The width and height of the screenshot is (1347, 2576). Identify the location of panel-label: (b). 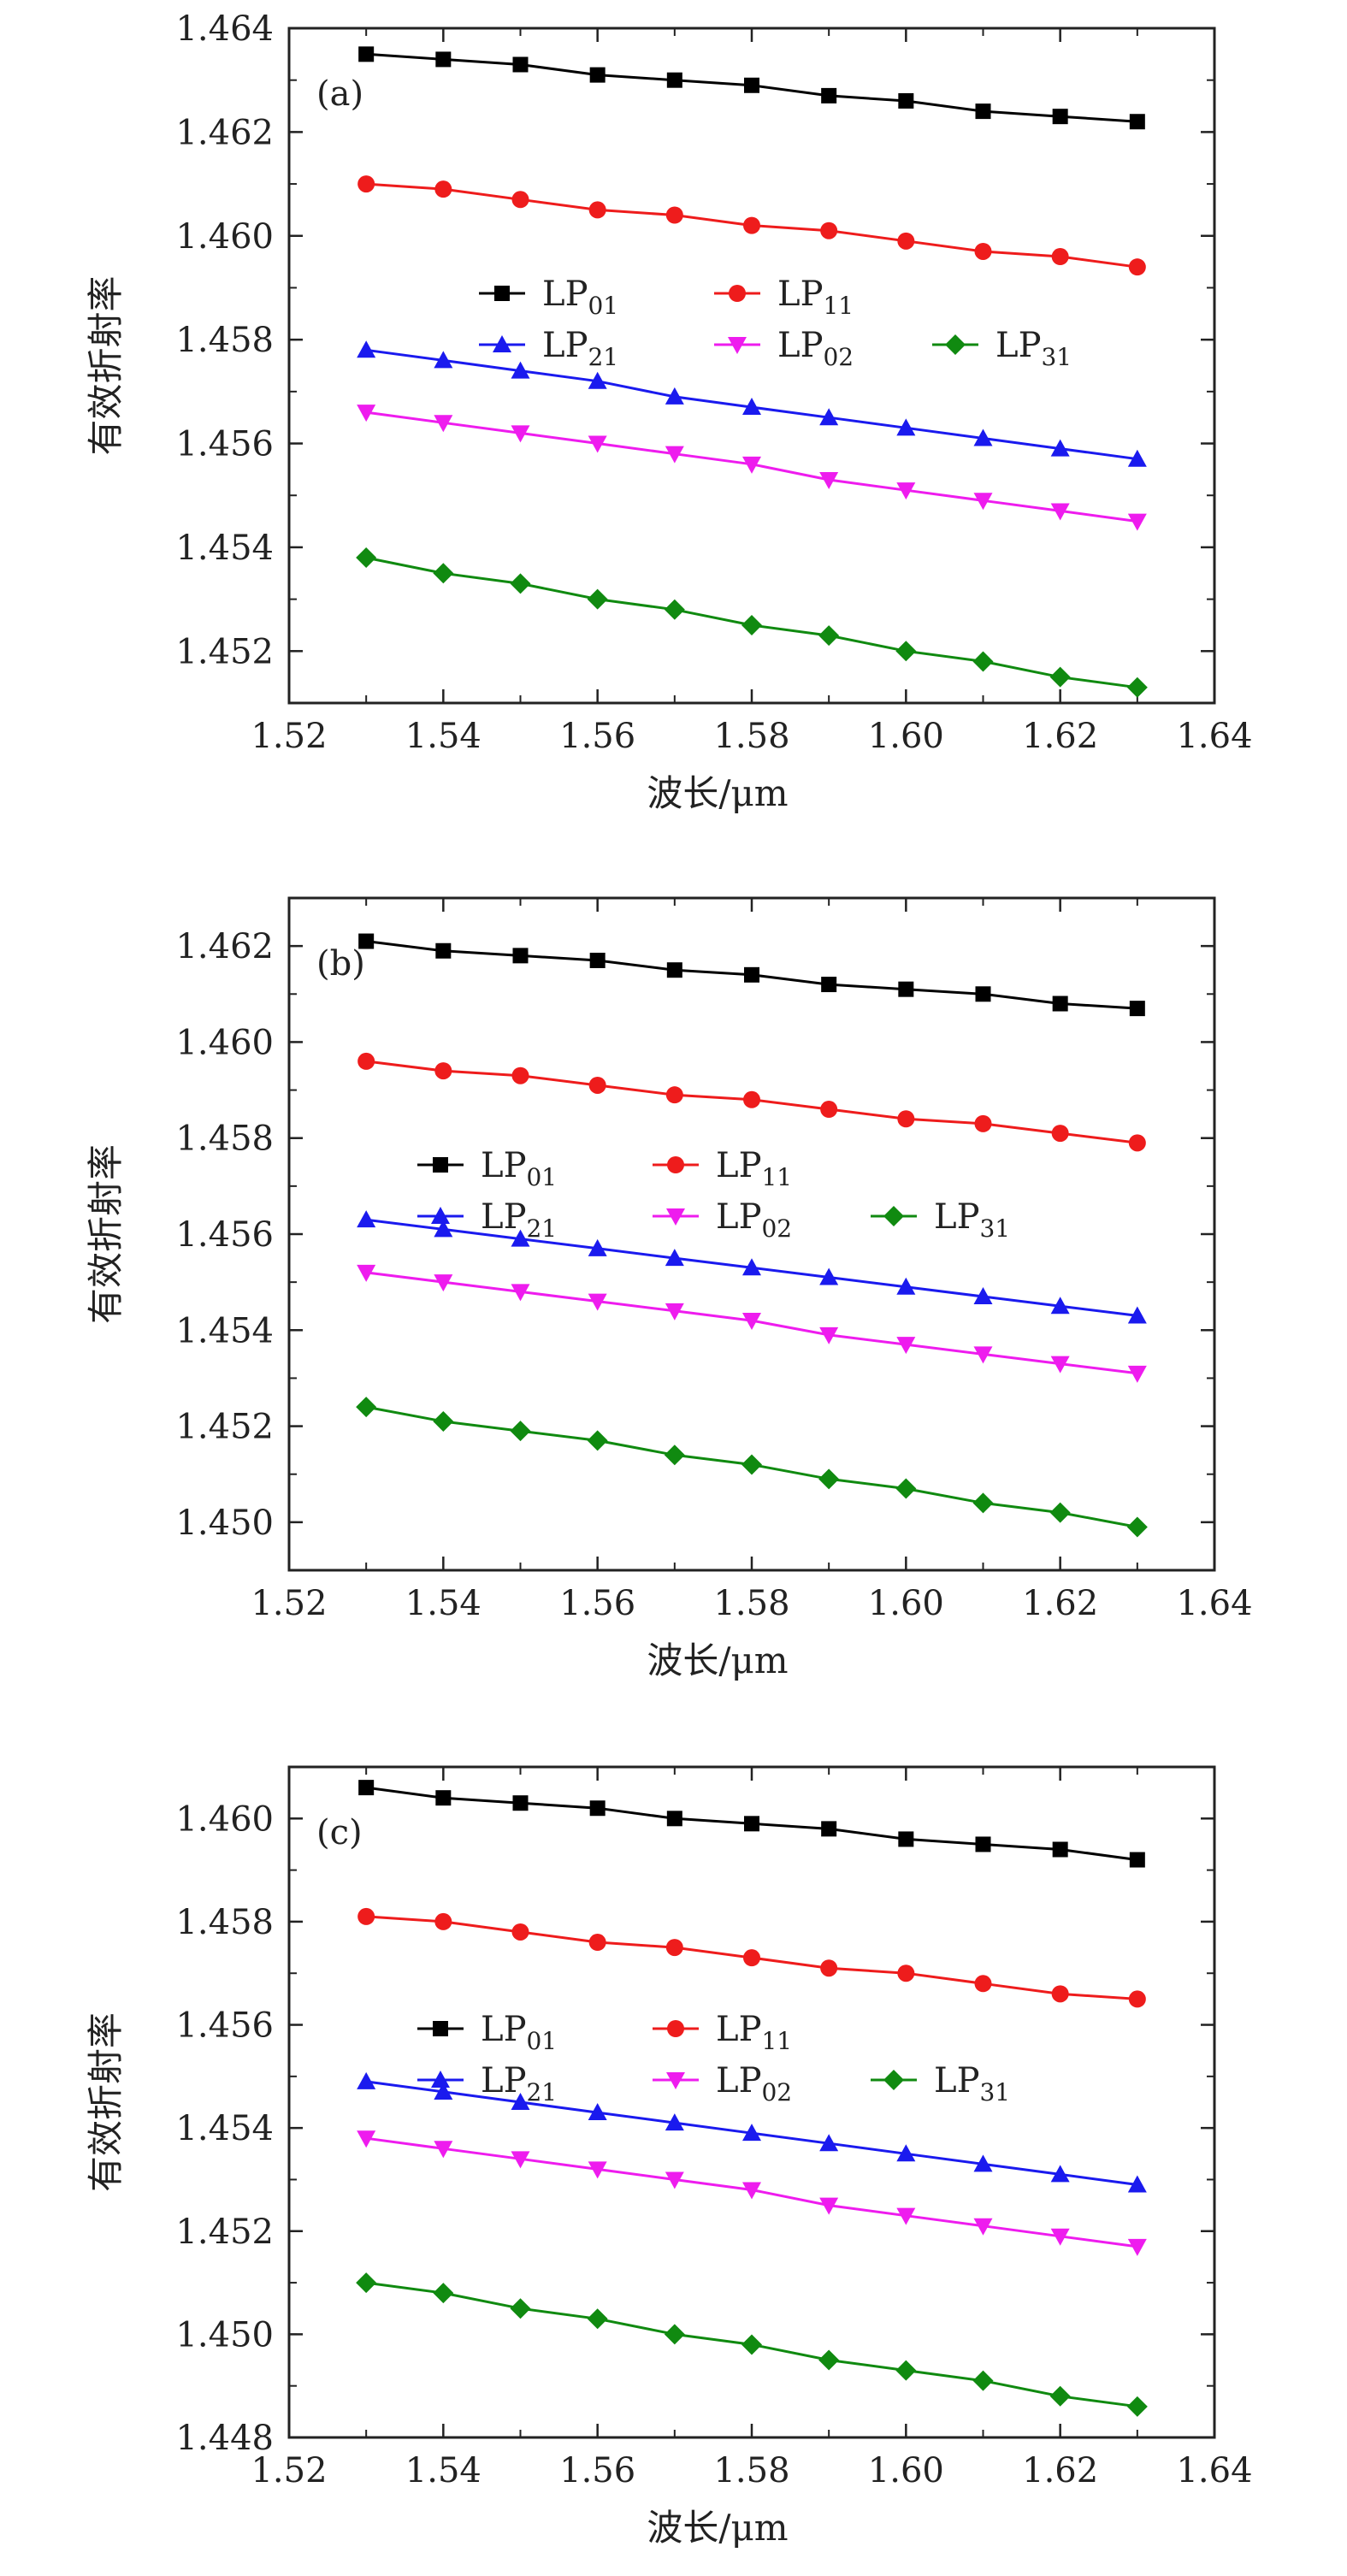
(341, 964).